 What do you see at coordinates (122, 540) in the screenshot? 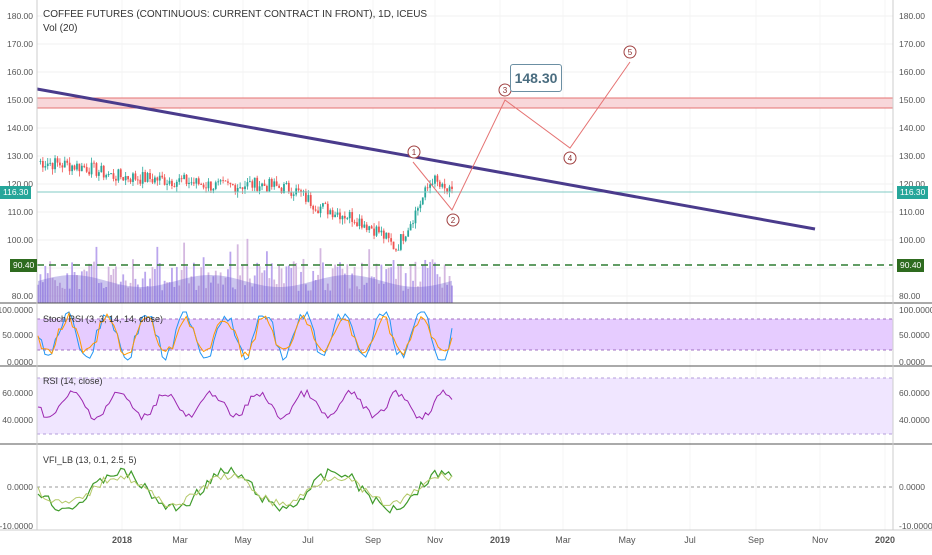
I see `time-tick-label: 2018` at bounding box center [122, 540].